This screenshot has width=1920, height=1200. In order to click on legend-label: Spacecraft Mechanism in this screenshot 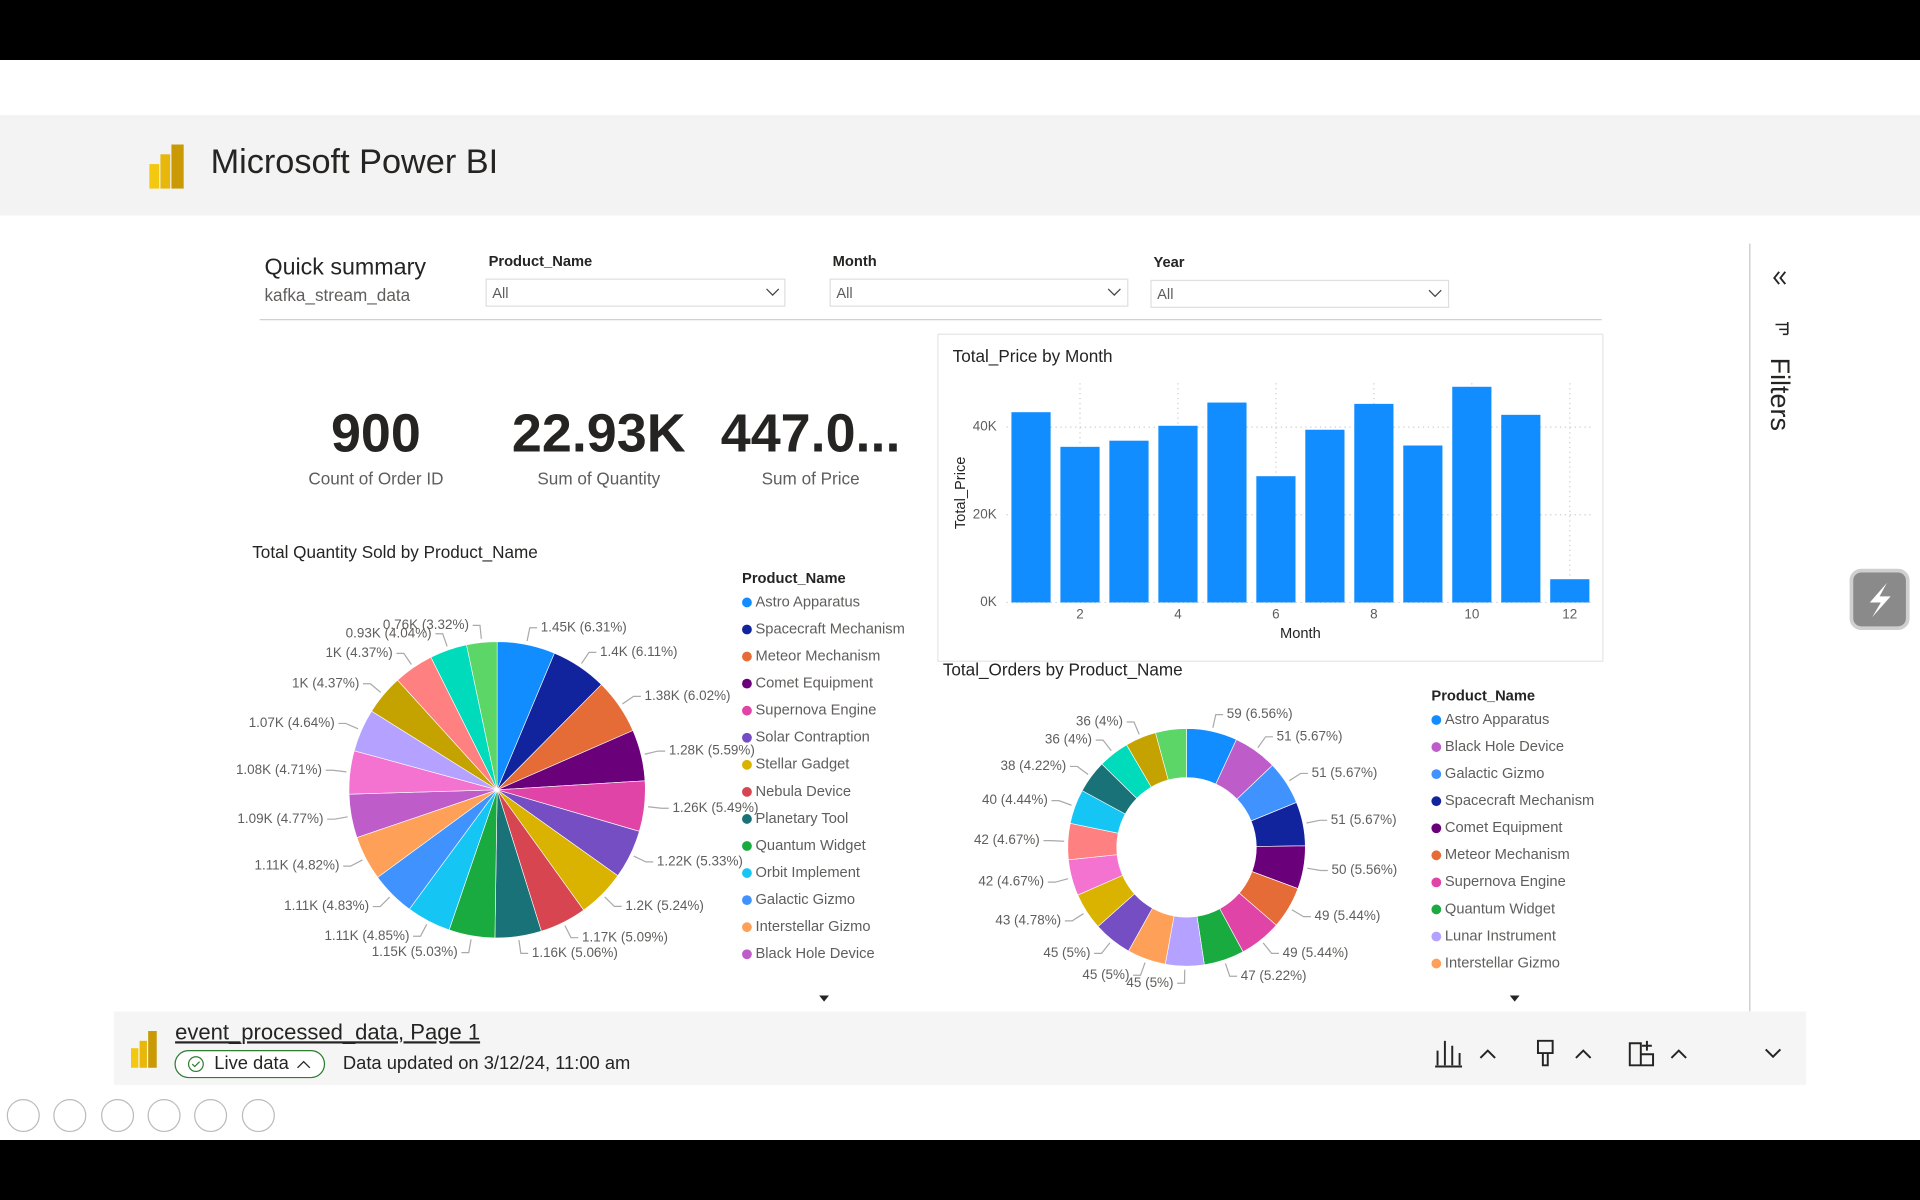, I will do `click(830, 629)`.